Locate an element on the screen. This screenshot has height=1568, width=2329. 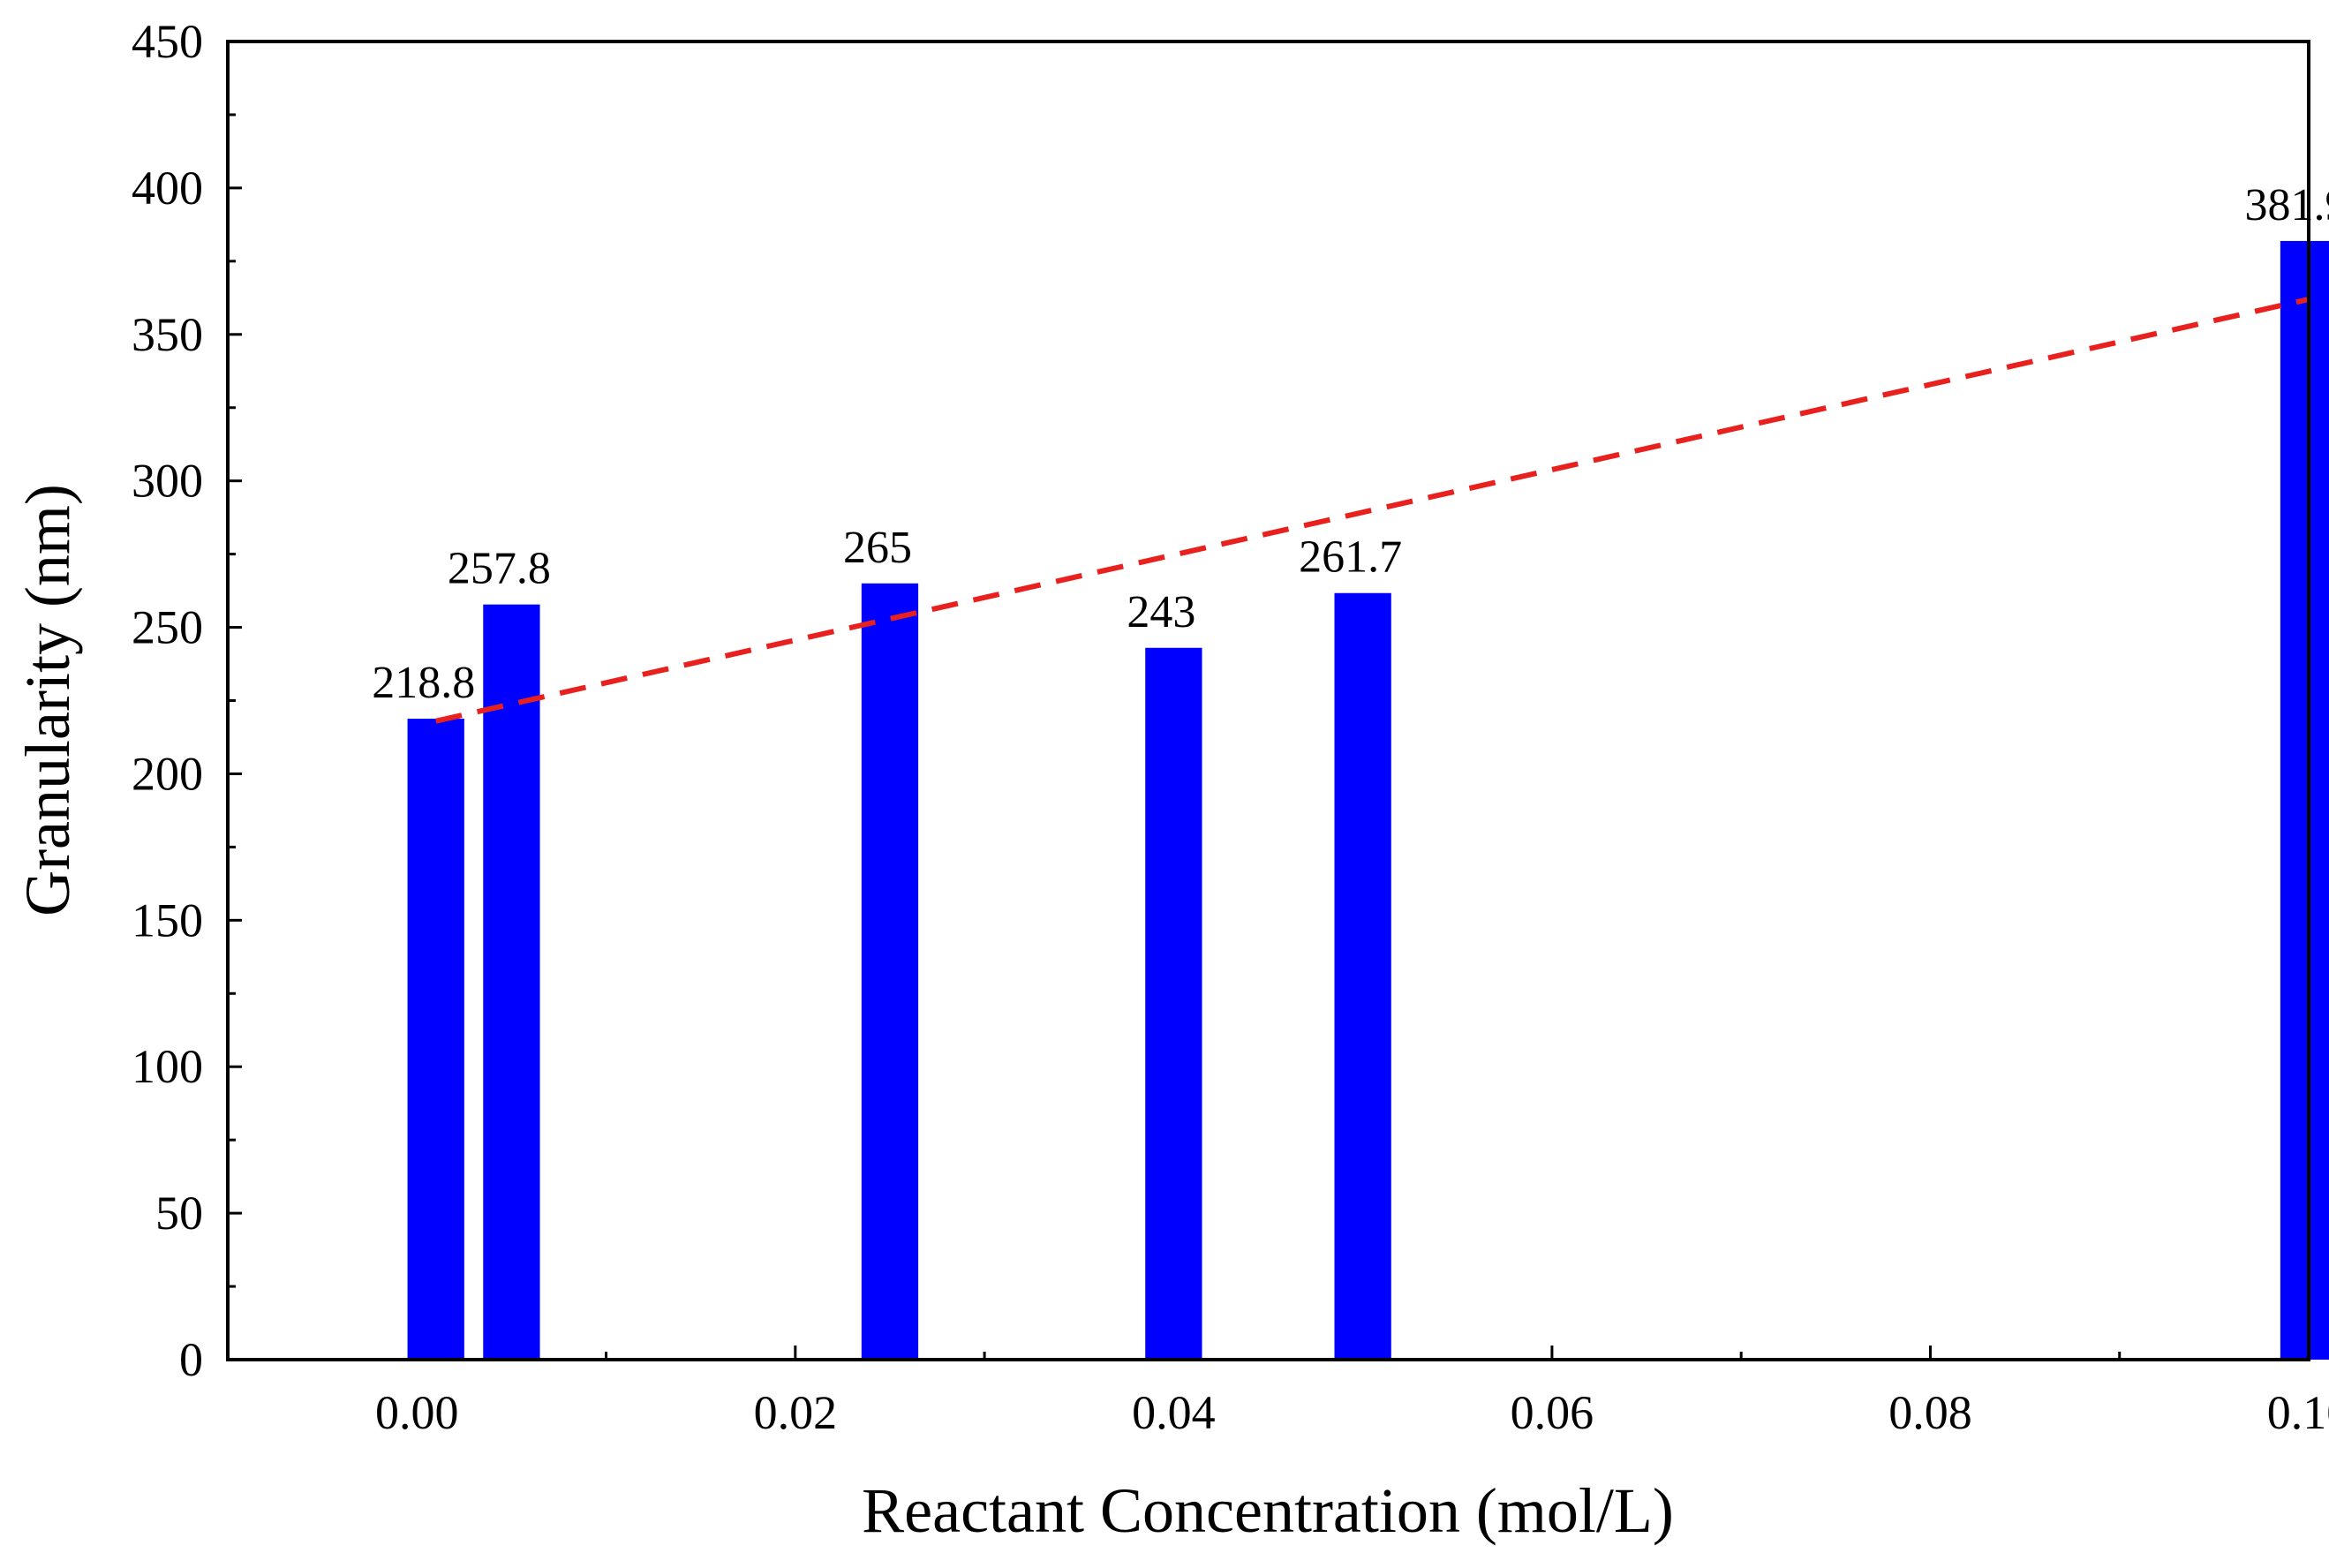
x-tick-label: 0.00 is located at coordinates (417, 1412).